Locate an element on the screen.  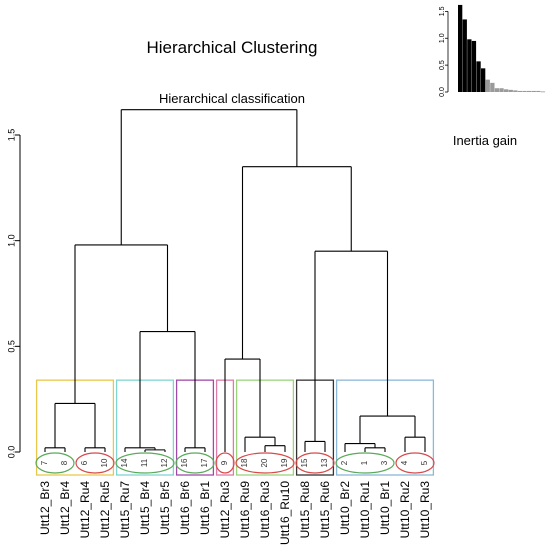
chart-title: Hierarchical Clustering is located at coordinates (231, 47).